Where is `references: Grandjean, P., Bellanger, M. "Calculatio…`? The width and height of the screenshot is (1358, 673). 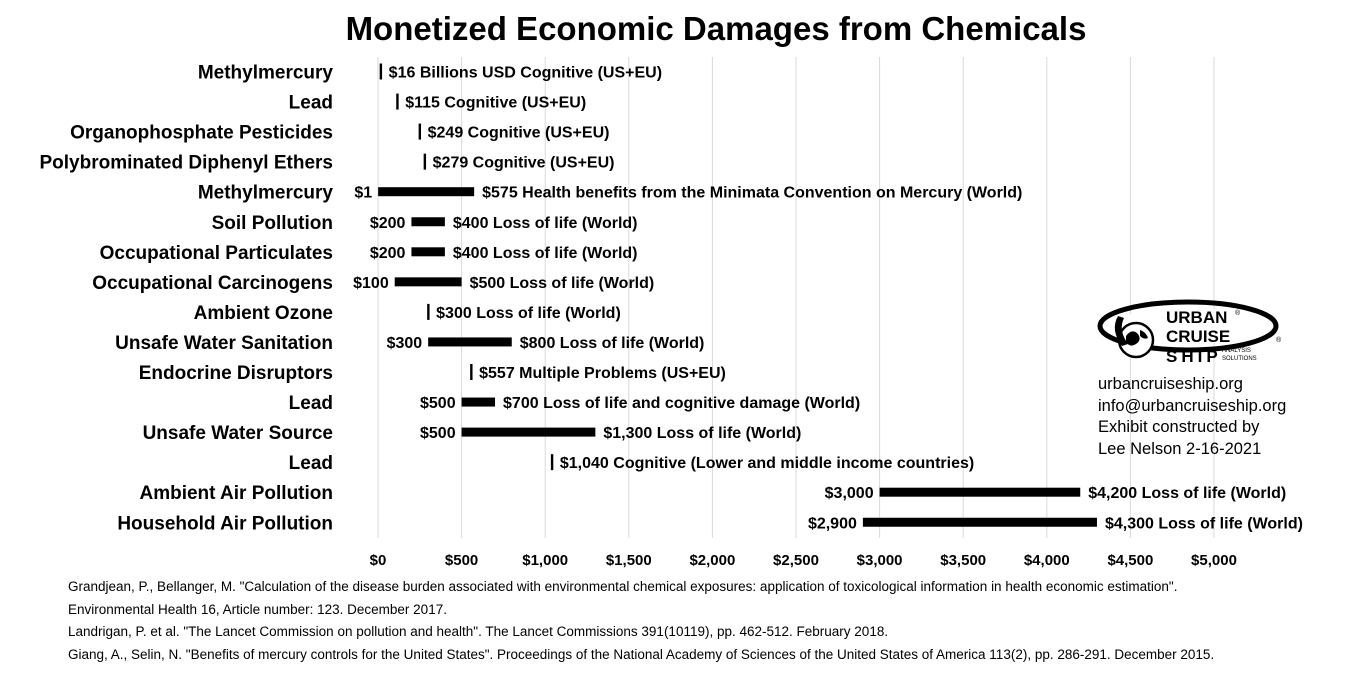
references: Grandjean, P., Bellanger, M. "Calculatio… is located at coordinates (641, 621).